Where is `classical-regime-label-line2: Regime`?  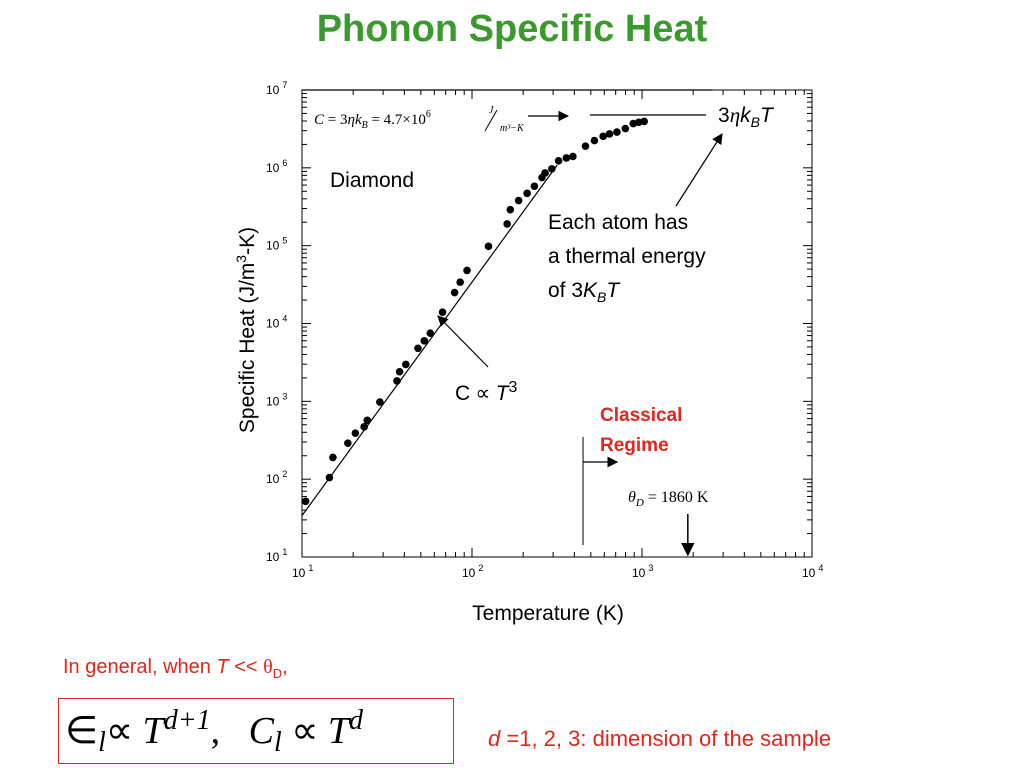 classical-regime-label-line2: Regime is located at coordinates (634, 445).